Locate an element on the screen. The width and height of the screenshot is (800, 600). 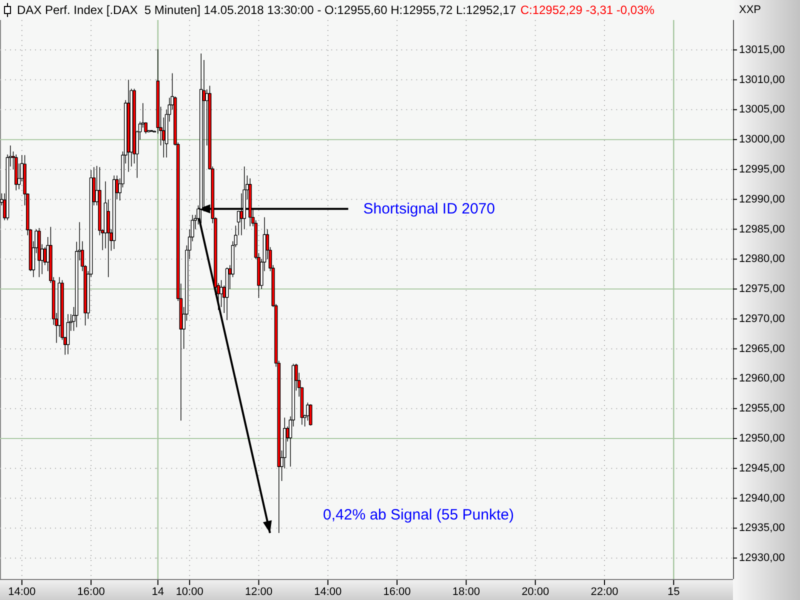
y-tick-label: 12930,00 is located at coordinates (762, 558).